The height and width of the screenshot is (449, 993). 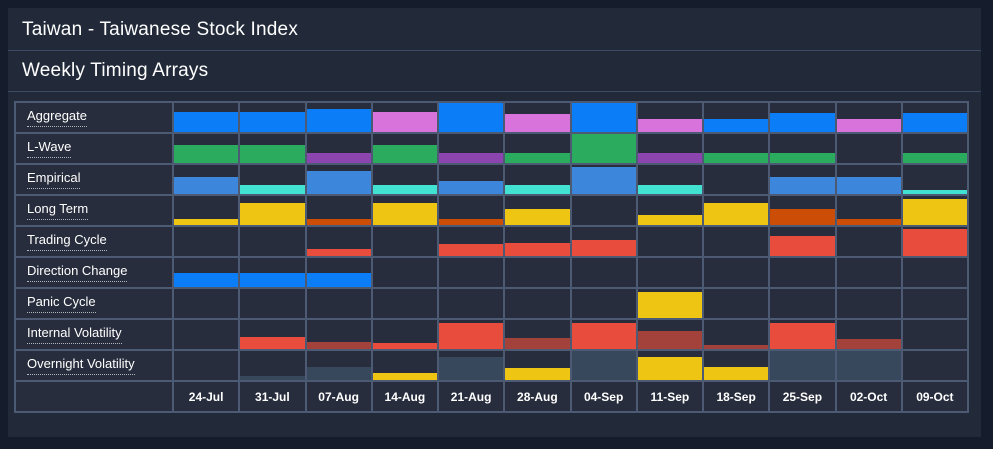 I want to click on array-cell-internal-volatility-07-aug, so click(x=338, y=334).